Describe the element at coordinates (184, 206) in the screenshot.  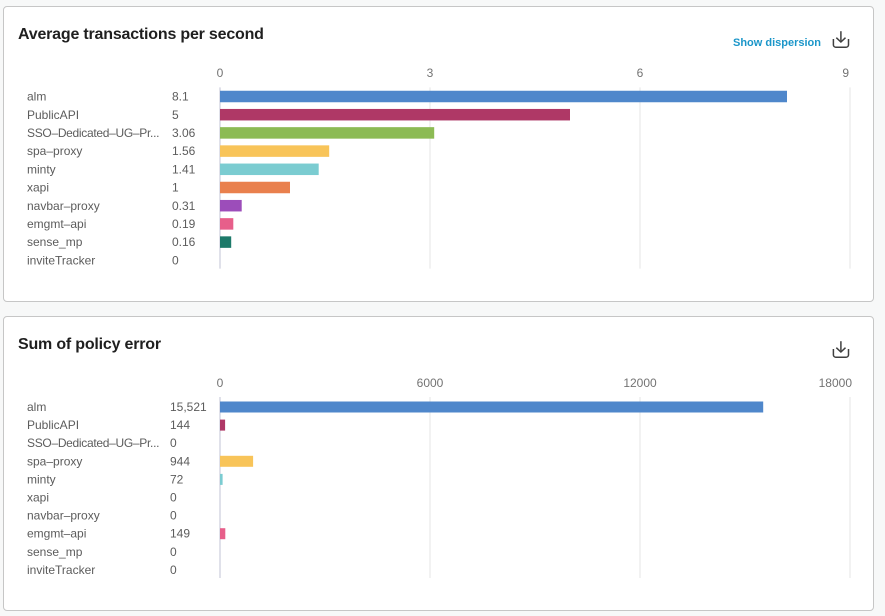
I see `svg-text: 0.31` at that location.